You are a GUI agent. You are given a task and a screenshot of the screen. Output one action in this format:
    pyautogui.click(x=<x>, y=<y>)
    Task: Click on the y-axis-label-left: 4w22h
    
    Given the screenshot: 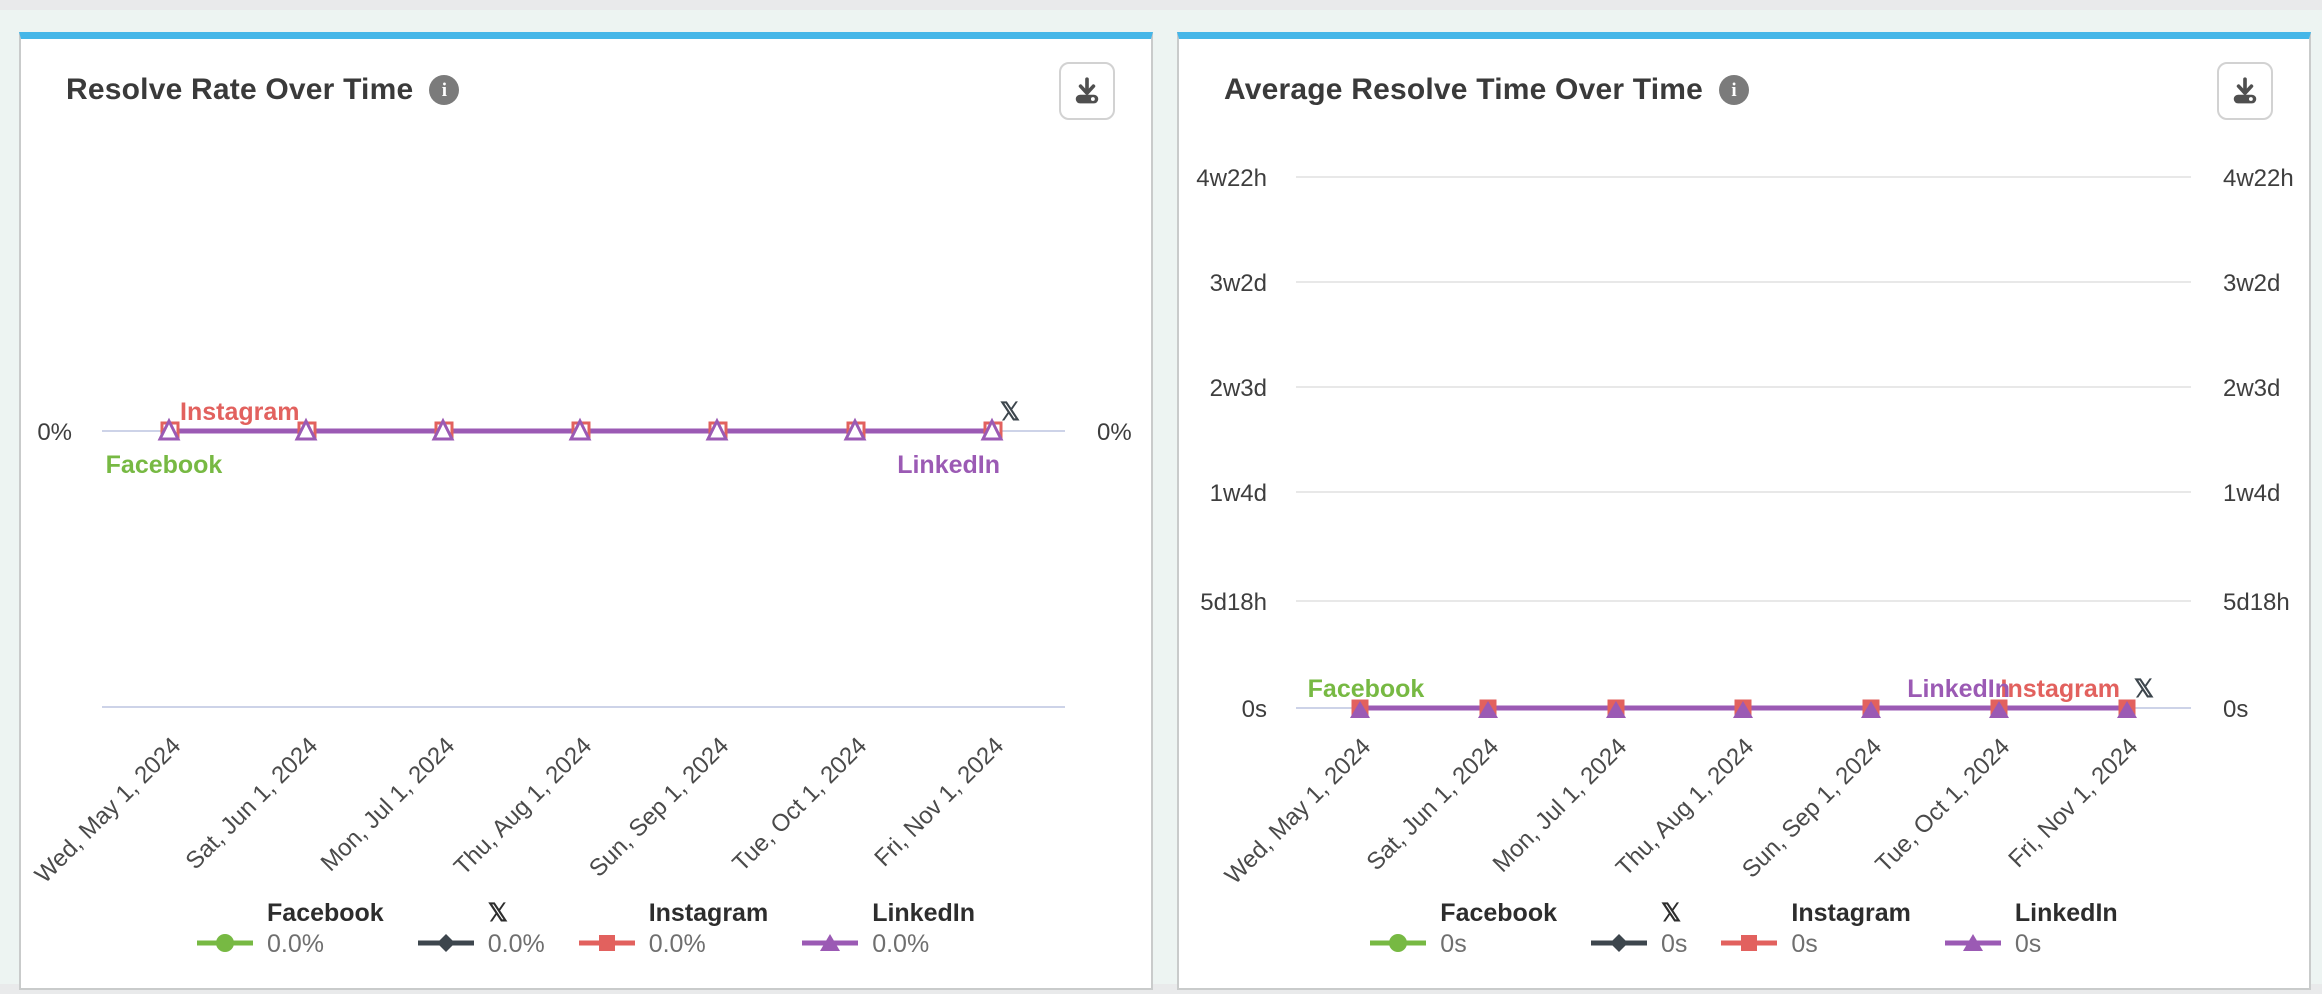 What is the action you would take?
    pyautogui.click(x=1231, y=178)
    